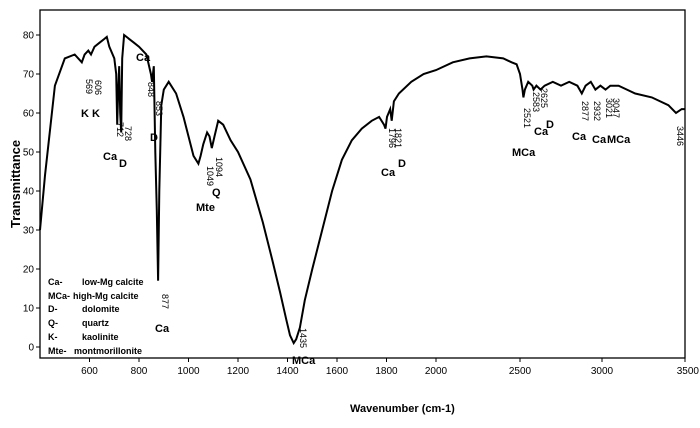  Describe the element at coordinates (544, 98) in the screenshot. I see `peak-number: 2625` at that location.